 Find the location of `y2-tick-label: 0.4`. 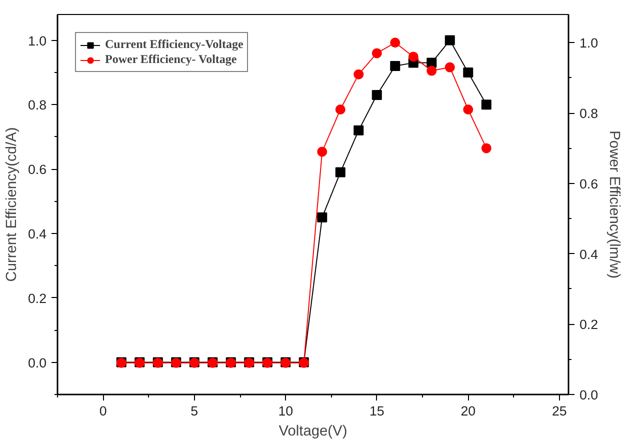

y2-tick-label: 0.4 is located at coordinates (589, 254).